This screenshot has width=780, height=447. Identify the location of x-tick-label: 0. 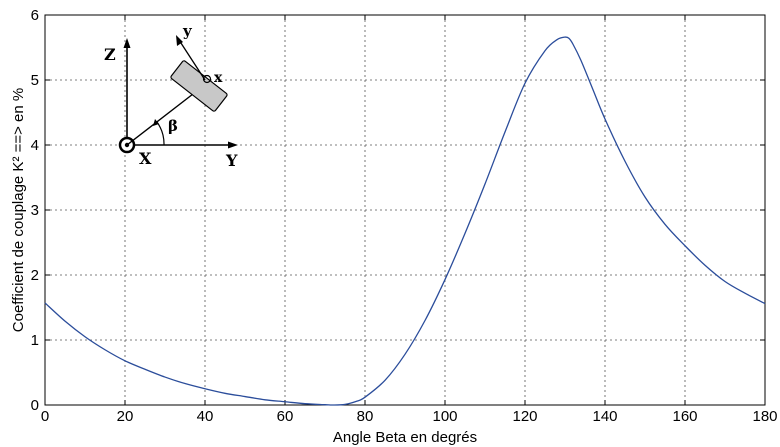
(45, 416).